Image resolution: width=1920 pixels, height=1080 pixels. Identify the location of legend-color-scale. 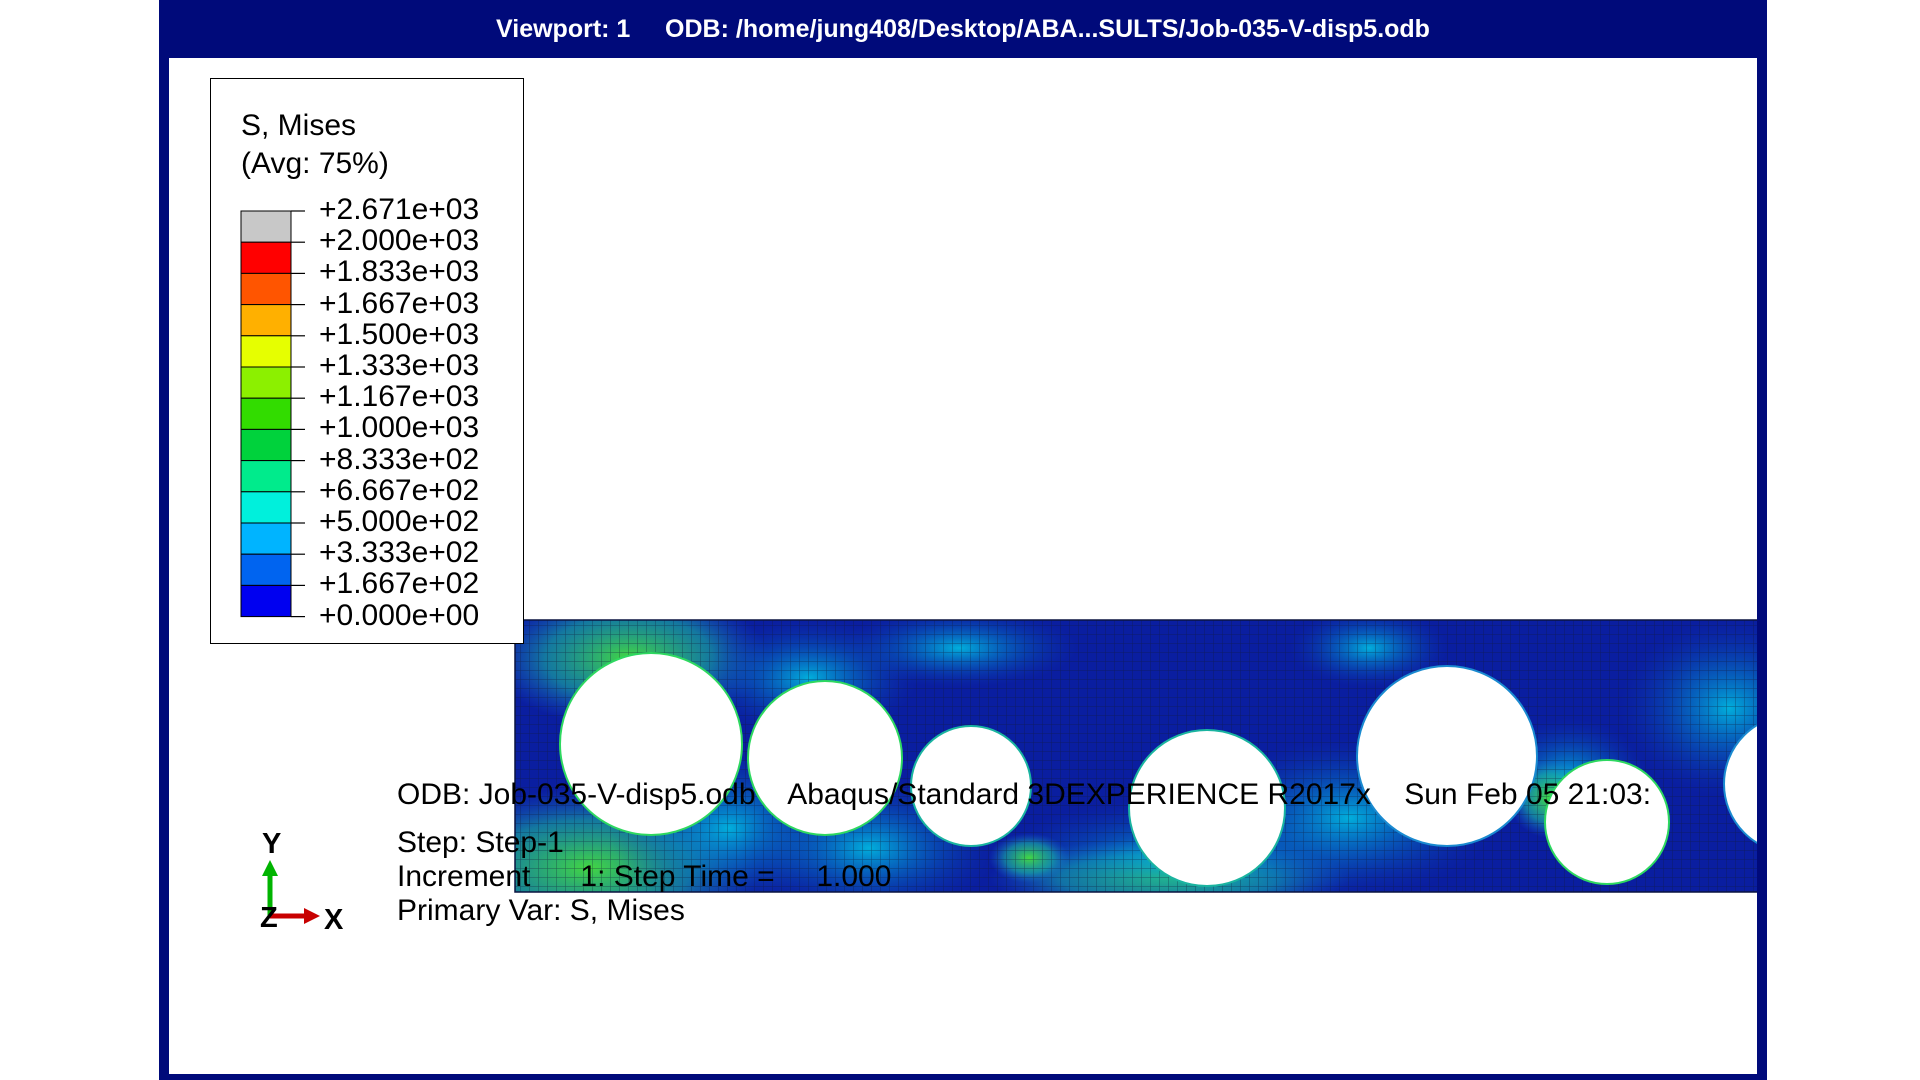
(272, 414).